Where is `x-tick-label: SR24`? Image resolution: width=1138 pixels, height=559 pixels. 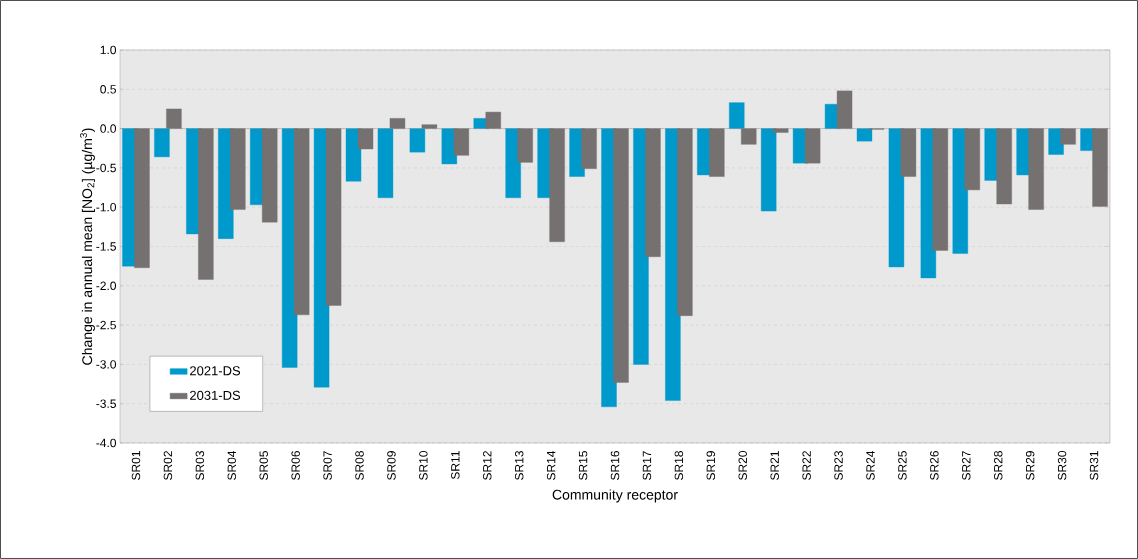
x-tick-label: SR24 is located at coordinates (870, 465).